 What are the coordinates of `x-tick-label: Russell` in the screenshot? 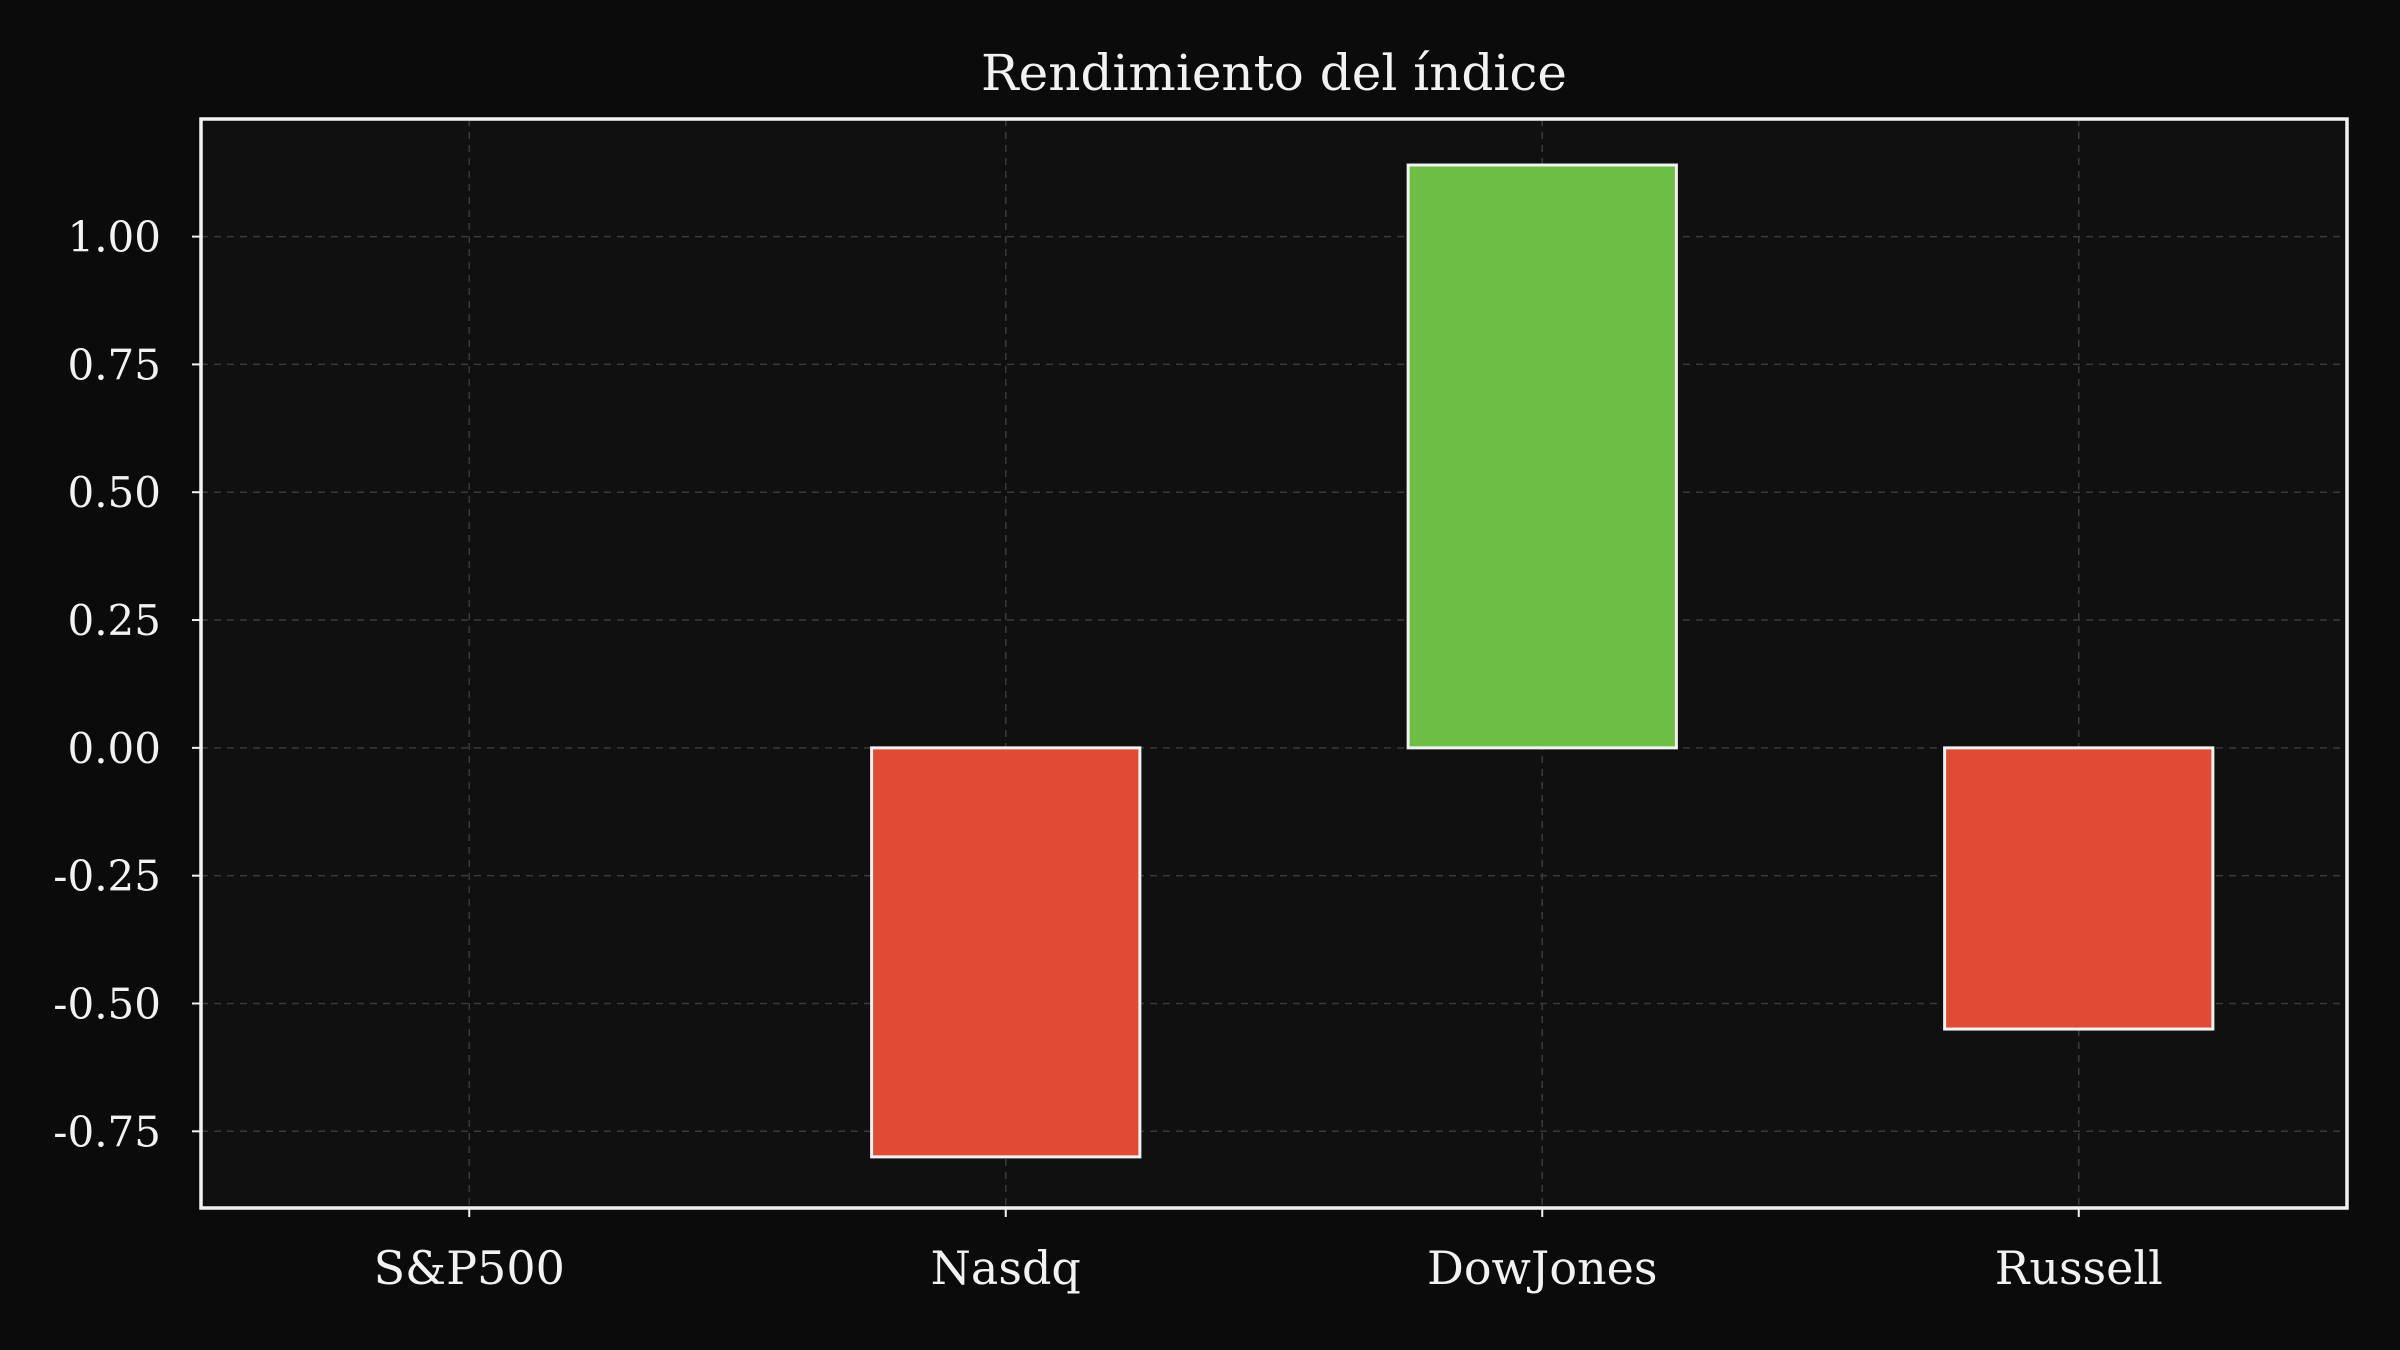 It's located at (2079, 1268).